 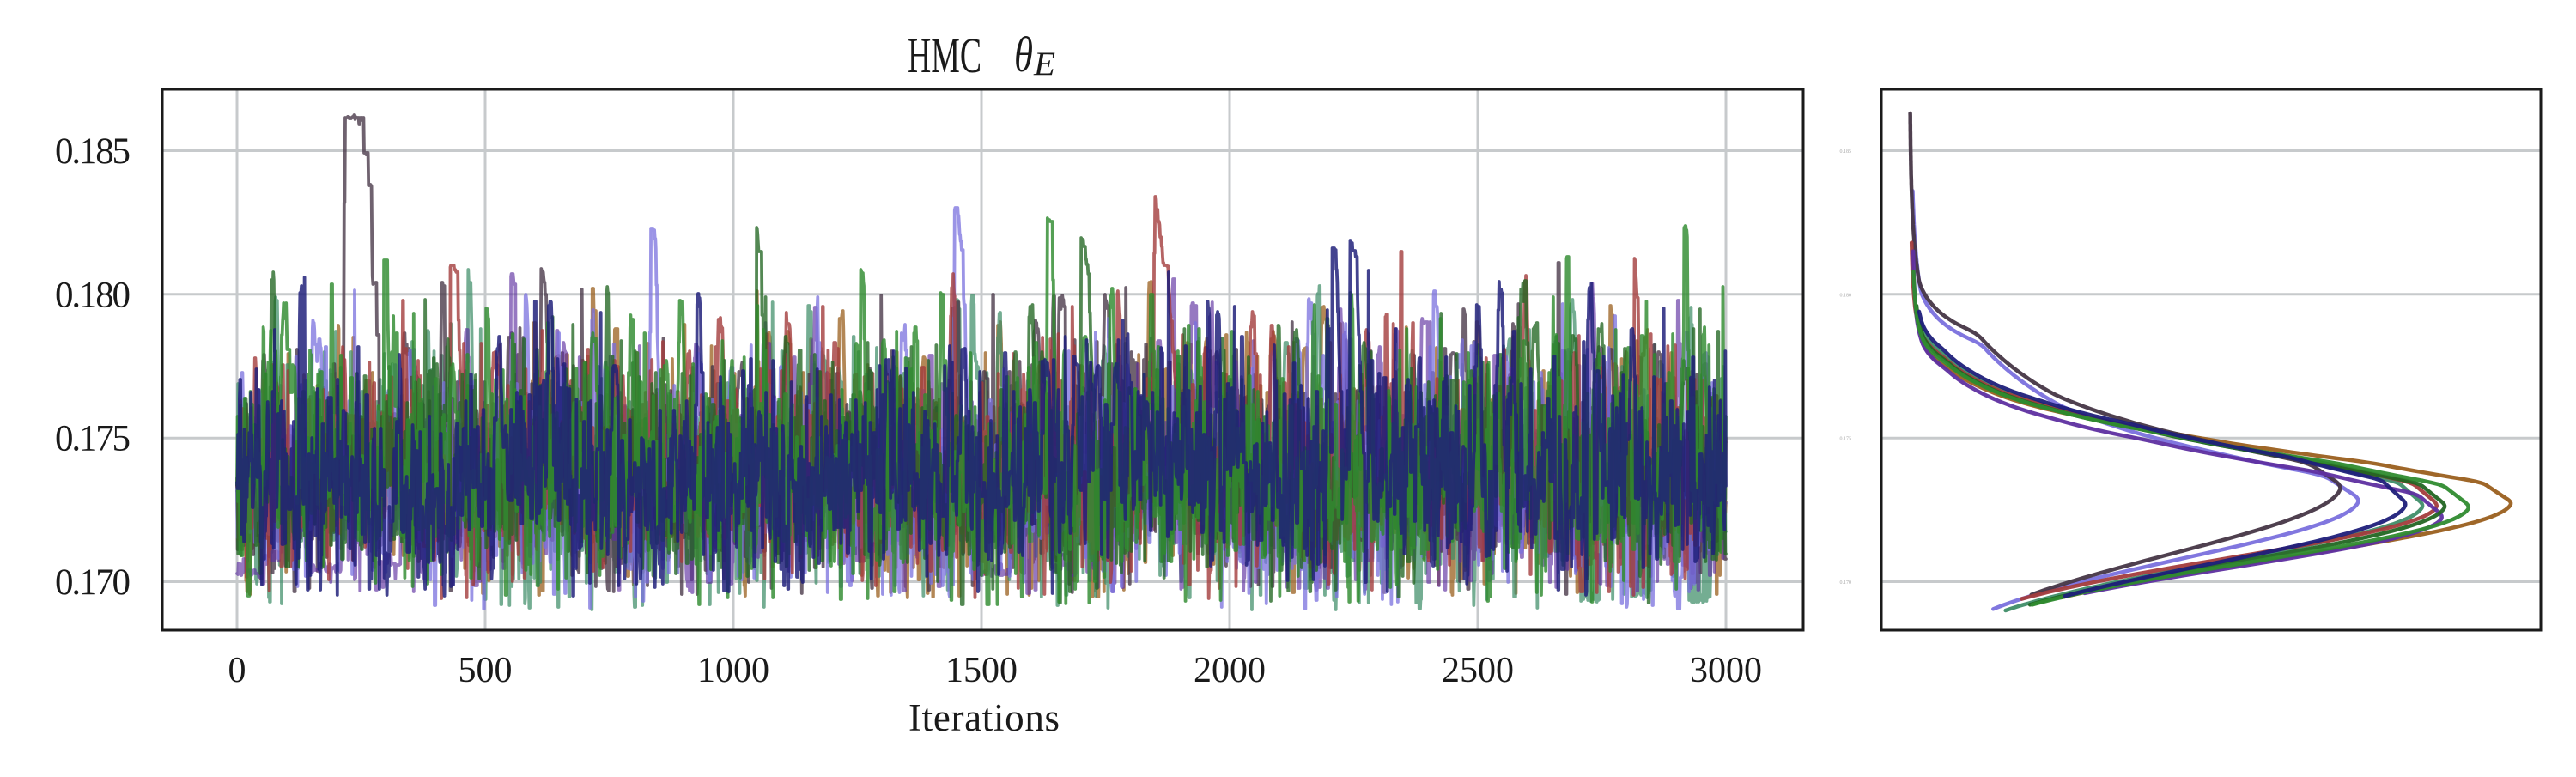 What do you see at coordinates (984, 717) in the screenshot?
I see `svg-text: Iterations` at bounding box center [984, 717].